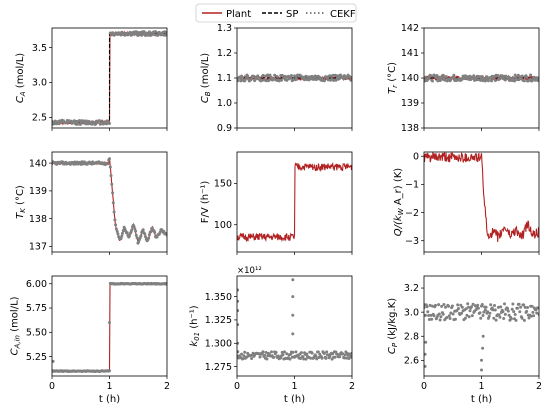  What do you see at coordinates (36, 333) in the screenshot?
I see `y-tick-label: 5.50` at bounding box center [36, 333].